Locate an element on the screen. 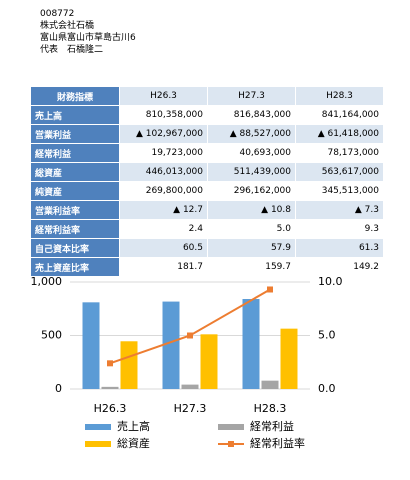 The width and height of the screenshot is (410, 480). header-cell: H28.3 is located at coordinates (339, 96).